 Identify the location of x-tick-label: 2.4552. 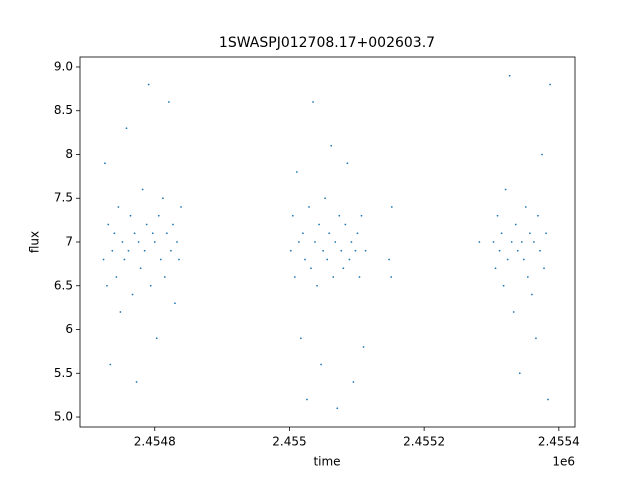
(424, 442).